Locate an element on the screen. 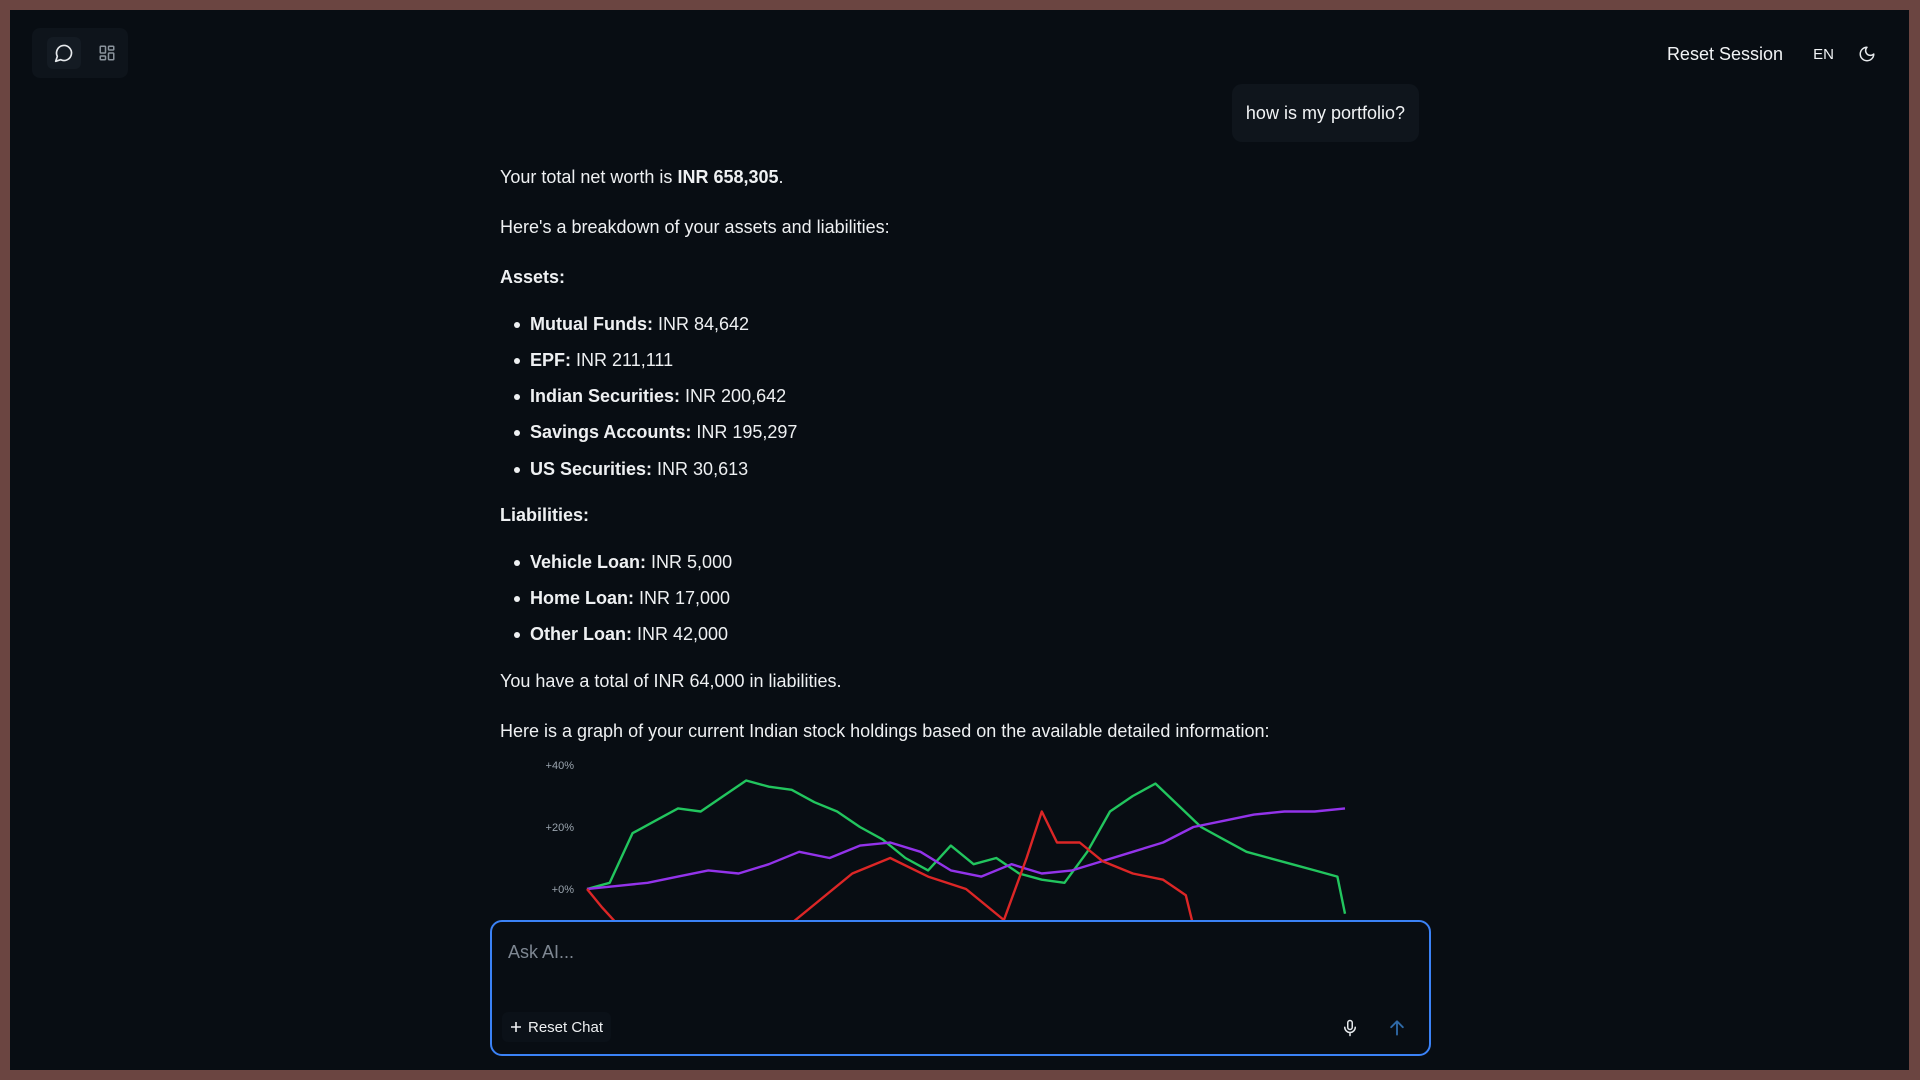 Image resolution: width=1920 pixels, height=1080 pixels. dashboard-view-button is located at coordinates (107, 53).